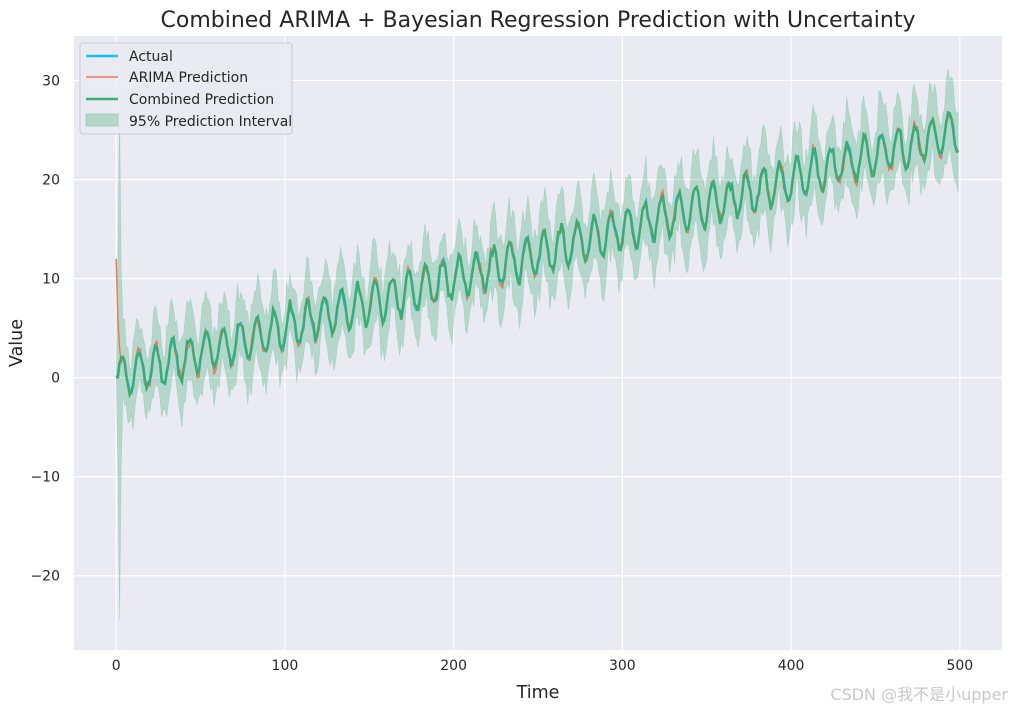  I want to click on legend-label-interval: 95% Prediction Interval, so click(210, 122).